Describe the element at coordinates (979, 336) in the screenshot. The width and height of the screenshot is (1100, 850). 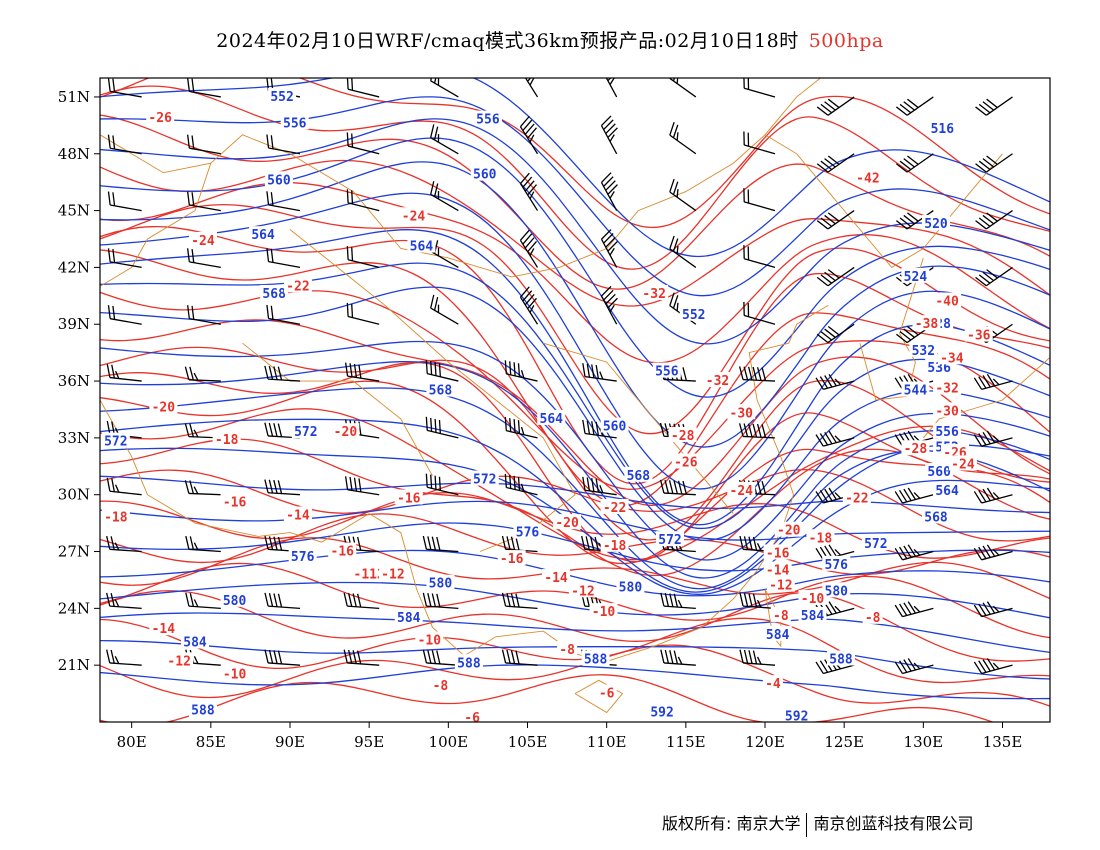
I see `temperature-label: -36` at that location.